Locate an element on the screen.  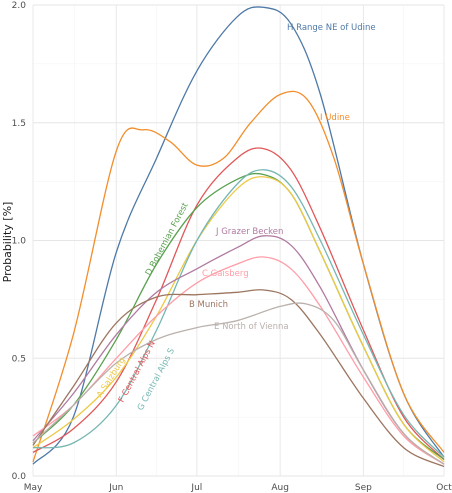
series-label-7: C Gaisberg is located at coordinates (225, 274).